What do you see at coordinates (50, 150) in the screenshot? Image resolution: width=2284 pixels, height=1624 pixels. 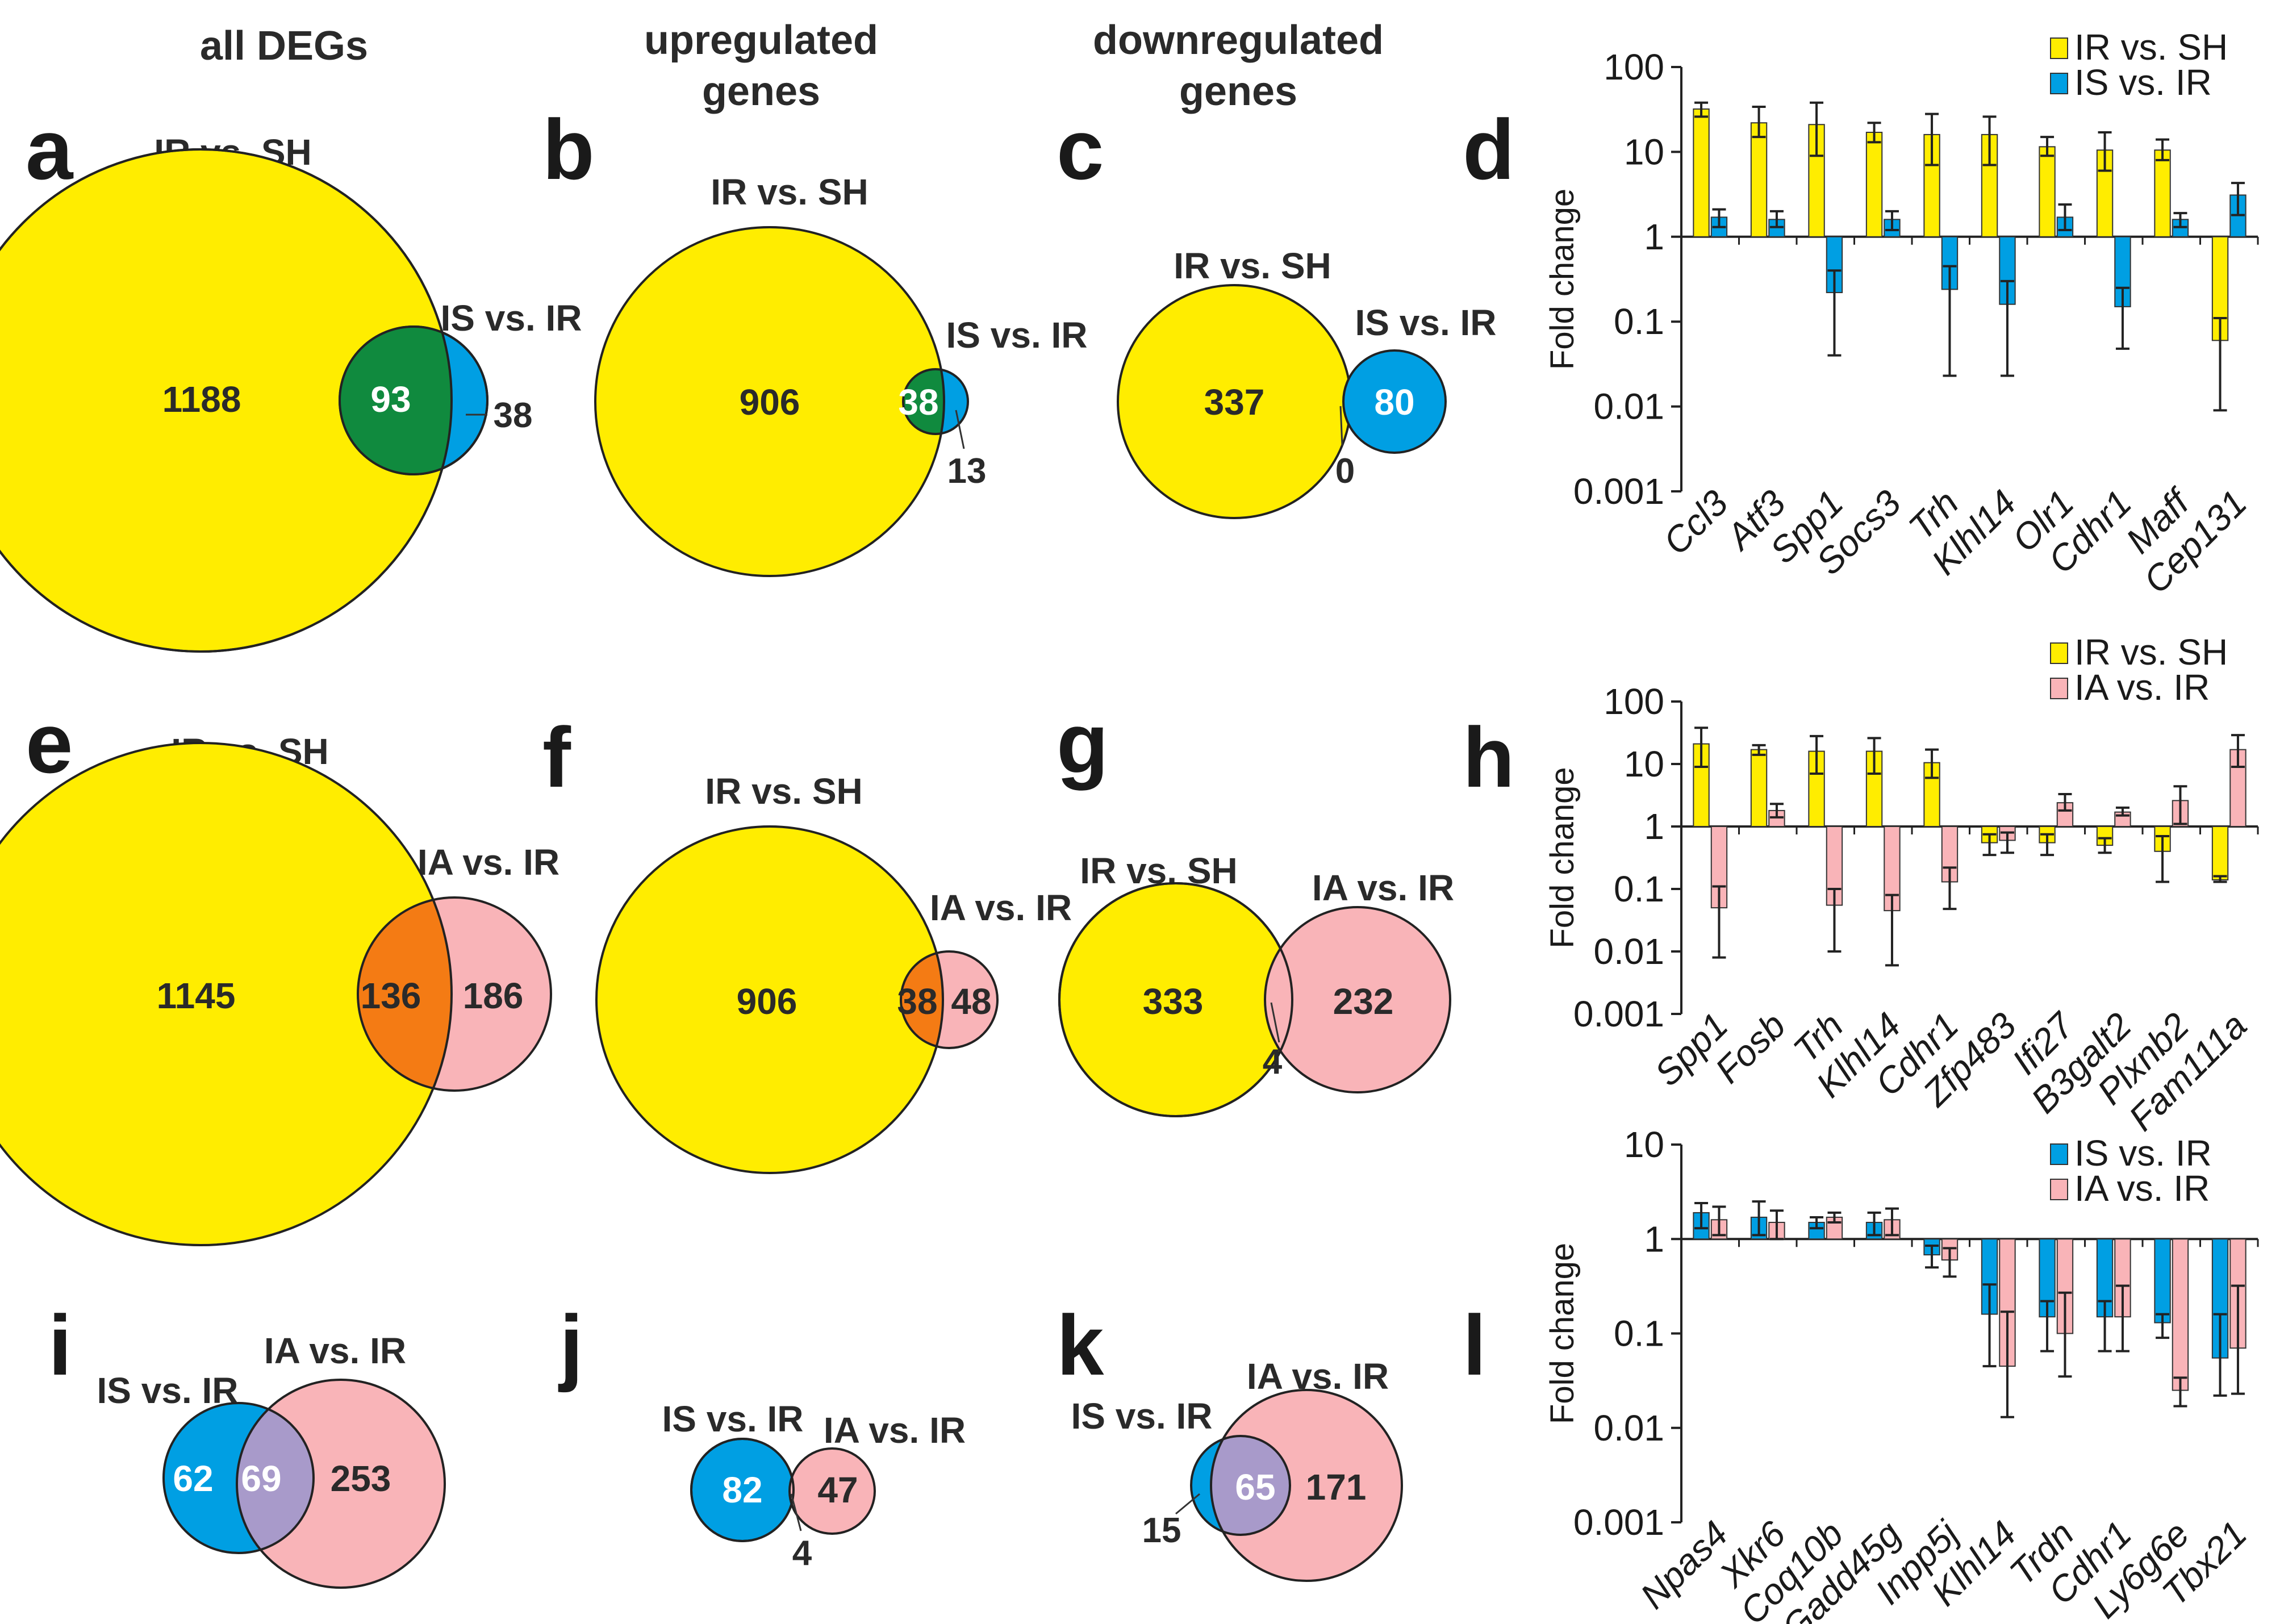 I see `panel-letter-a: a` at bounding box center [50, 150].